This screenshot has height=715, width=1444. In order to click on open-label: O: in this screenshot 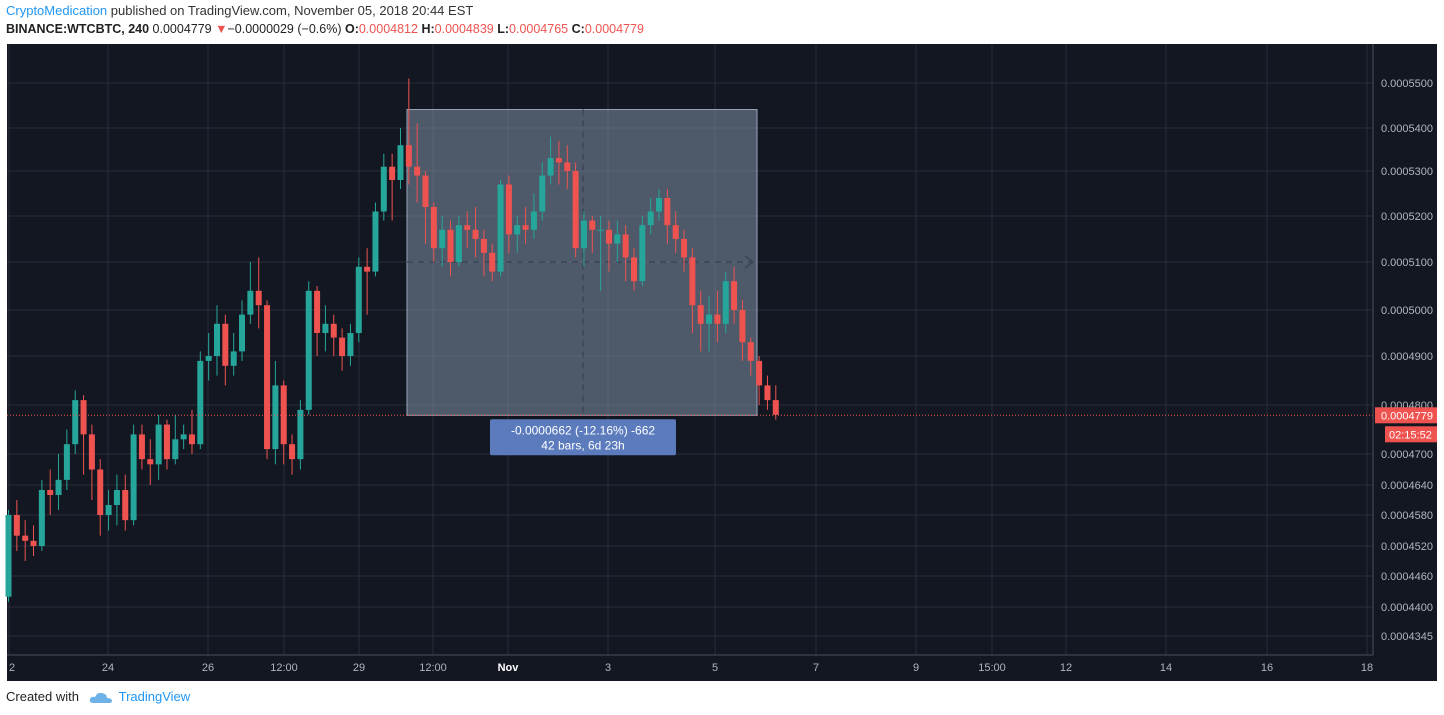, I will do `click(351, 29)`.